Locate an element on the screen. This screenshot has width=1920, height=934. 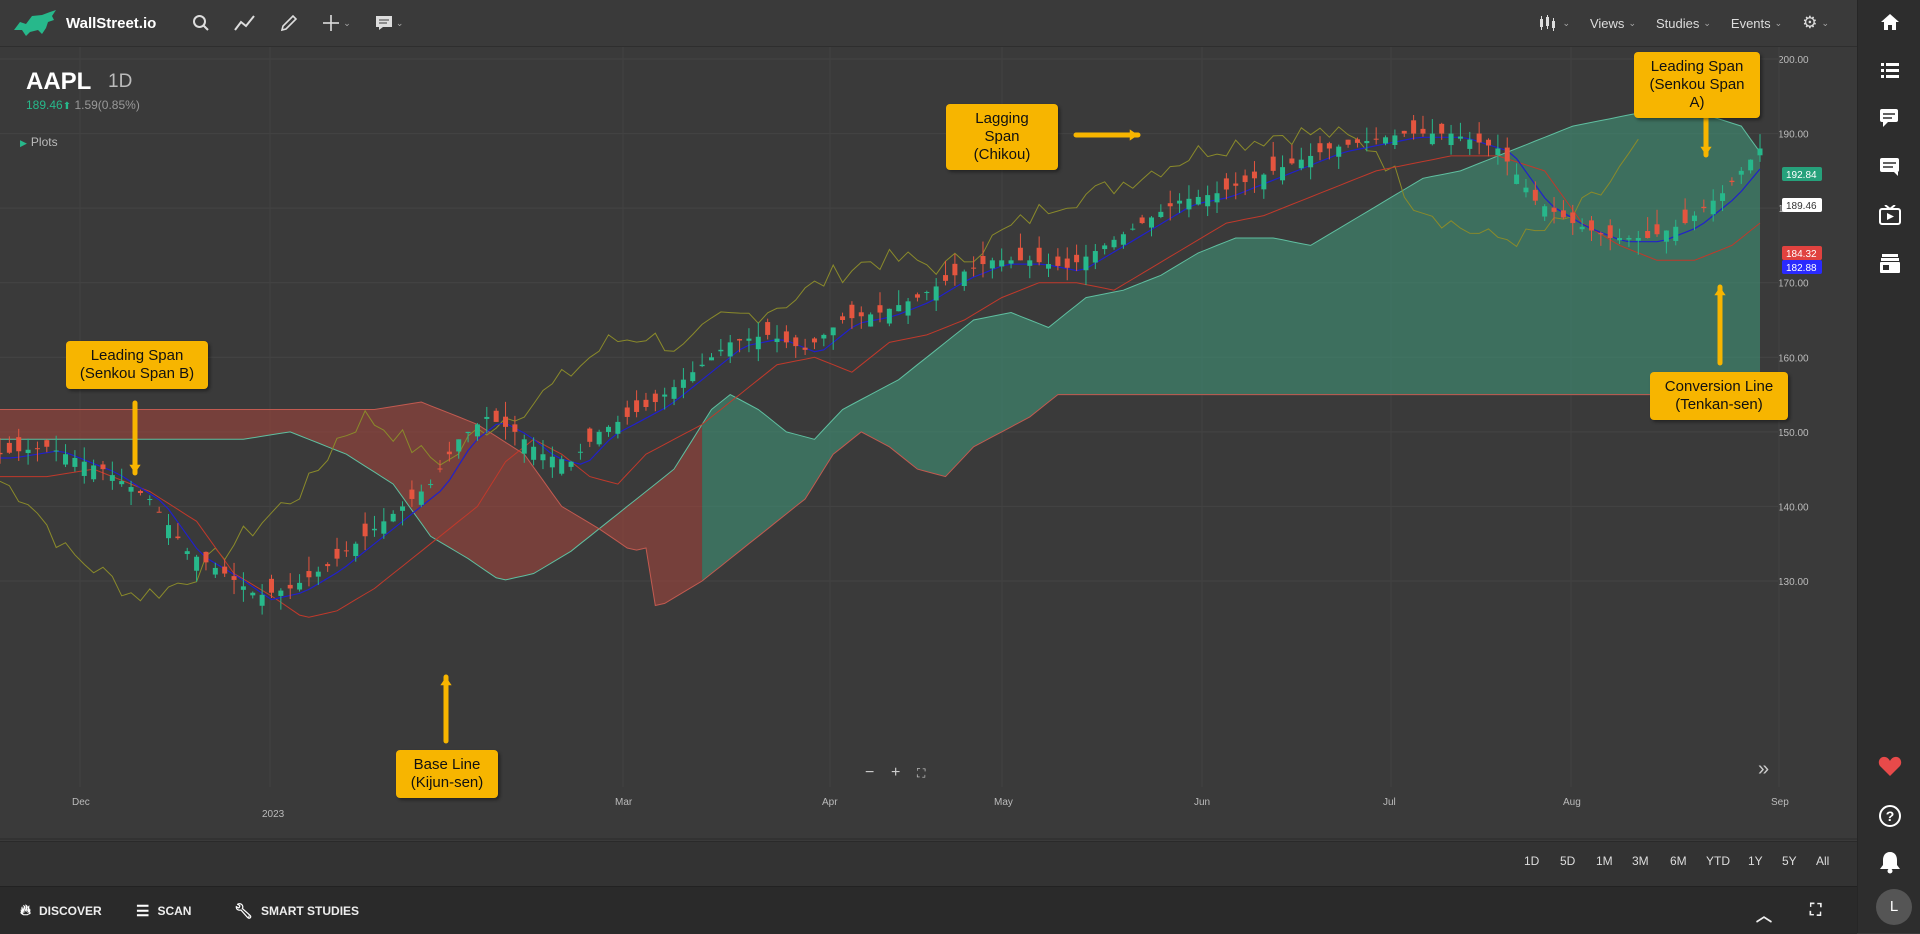
scroll-to-end-icon: » is located at coordinates (1764, 769).